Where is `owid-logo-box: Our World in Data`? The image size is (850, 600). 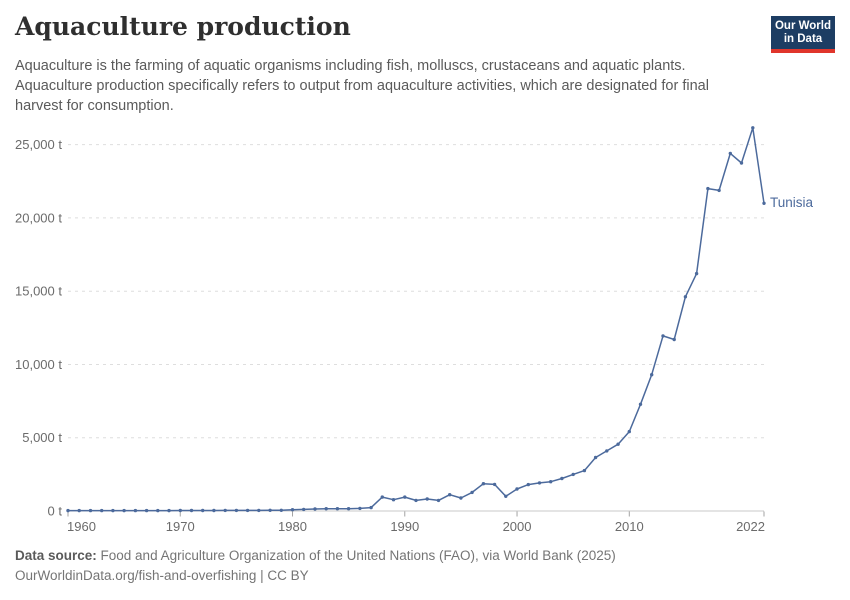 owid-logo-box: Our World in Data is located at coordinates (803, 32).